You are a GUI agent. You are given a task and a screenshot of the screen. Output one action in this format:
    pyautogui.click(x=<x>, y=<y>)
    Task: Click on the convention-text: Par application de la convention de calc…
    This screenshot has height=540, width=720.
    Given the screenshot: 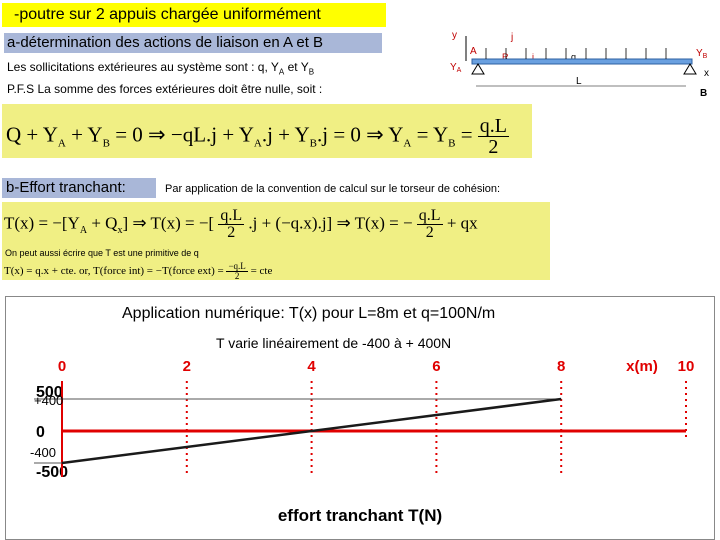 What is the action you would take?
    pyautogui.click(x=333, y=189)
    